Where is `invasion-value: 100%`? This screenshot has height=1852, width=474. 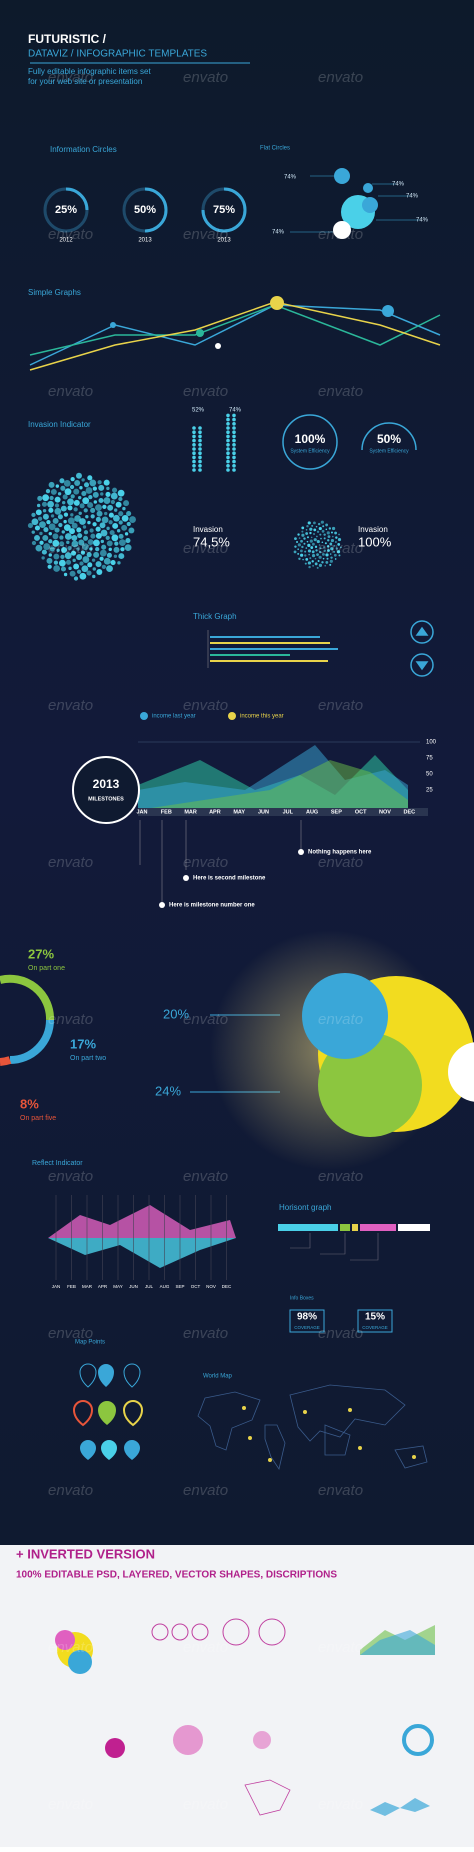
invasion-value: 100% is located at coordinates (375, 541).